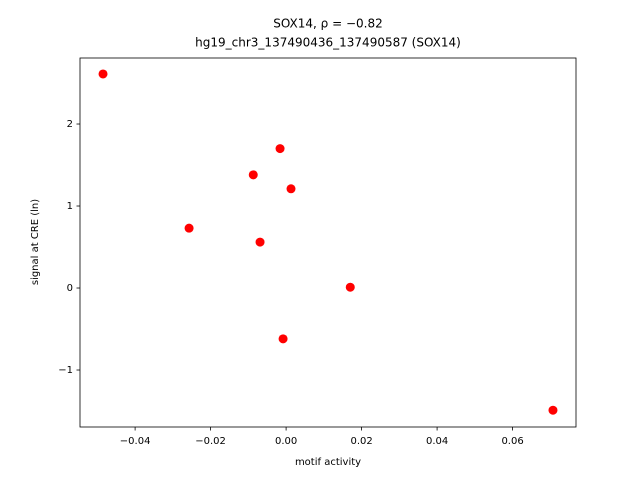  Describe the element at coordinates (328, 24) in the screenshot. I see `chart-title: SOX14, ρ = −0.82` at that location.